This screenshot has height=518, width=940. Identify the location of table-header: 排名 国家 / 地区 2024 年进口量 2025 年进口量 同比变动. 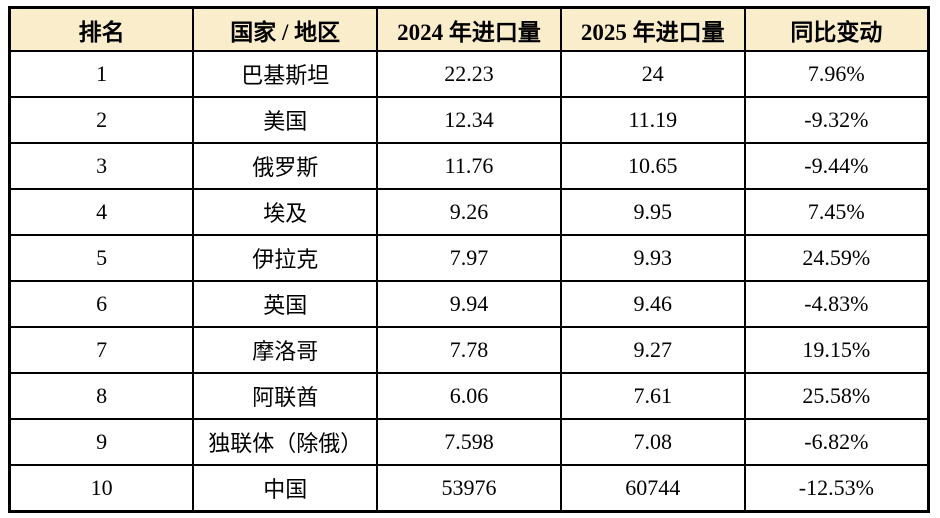
(469, 29).